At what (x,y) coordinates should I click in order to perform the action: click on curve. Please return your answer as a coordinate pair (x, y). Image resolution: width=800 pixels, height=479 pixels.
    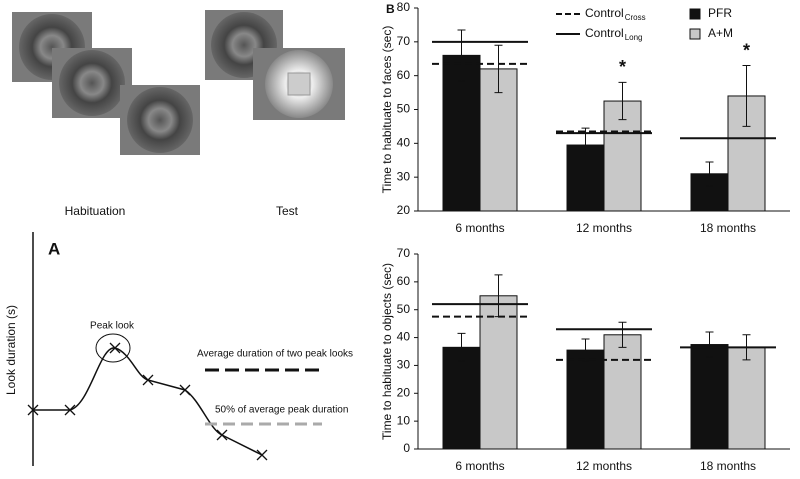
    Looking at the image, I should click on (148, 401).